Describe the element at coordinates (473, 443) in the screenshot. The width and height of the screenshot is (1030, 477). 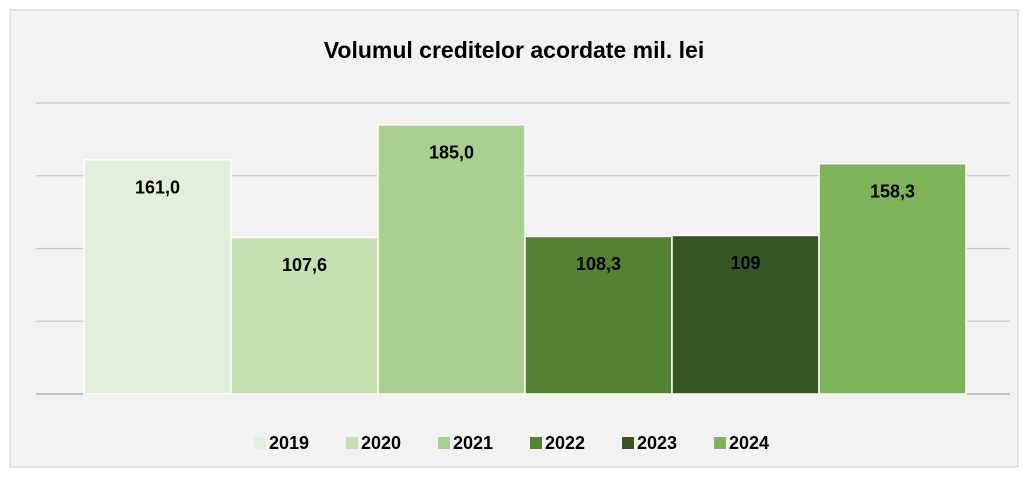
I see `legend-label: 2021` at that location.